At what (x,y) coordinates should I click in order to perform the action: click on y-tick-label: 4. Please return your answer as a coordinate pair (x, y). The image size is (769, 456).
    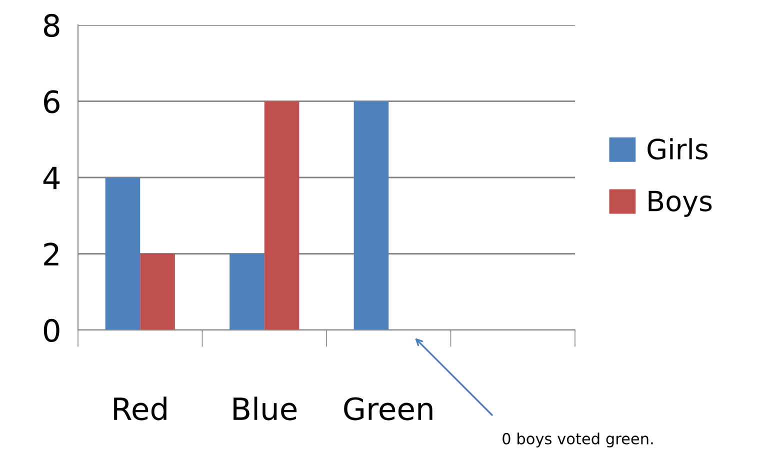
    Looking at the image, I should click on (51, 178).